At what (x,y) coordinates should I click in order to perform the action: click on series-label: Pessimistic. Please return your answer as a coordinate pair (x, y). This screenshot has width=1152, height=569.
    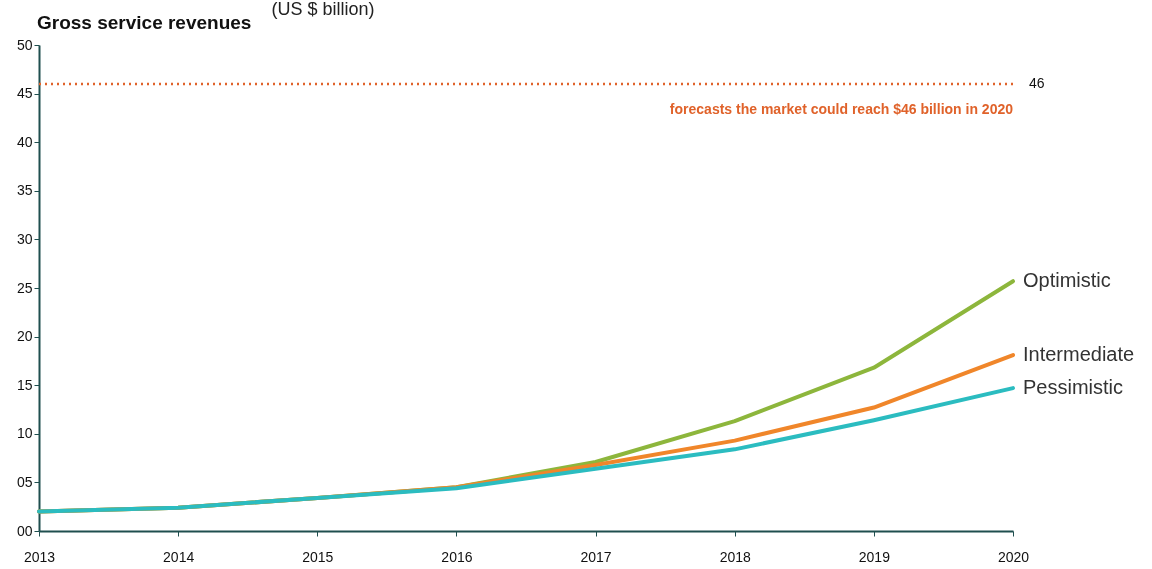
    Looking at the image, I should click on (1073, 387).